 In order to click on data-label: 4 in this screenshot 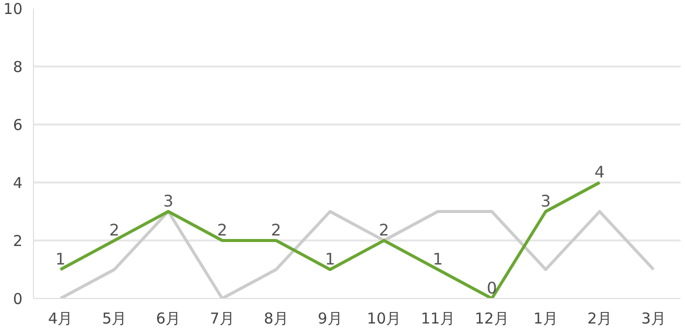, I will do `click(599, 172)`.